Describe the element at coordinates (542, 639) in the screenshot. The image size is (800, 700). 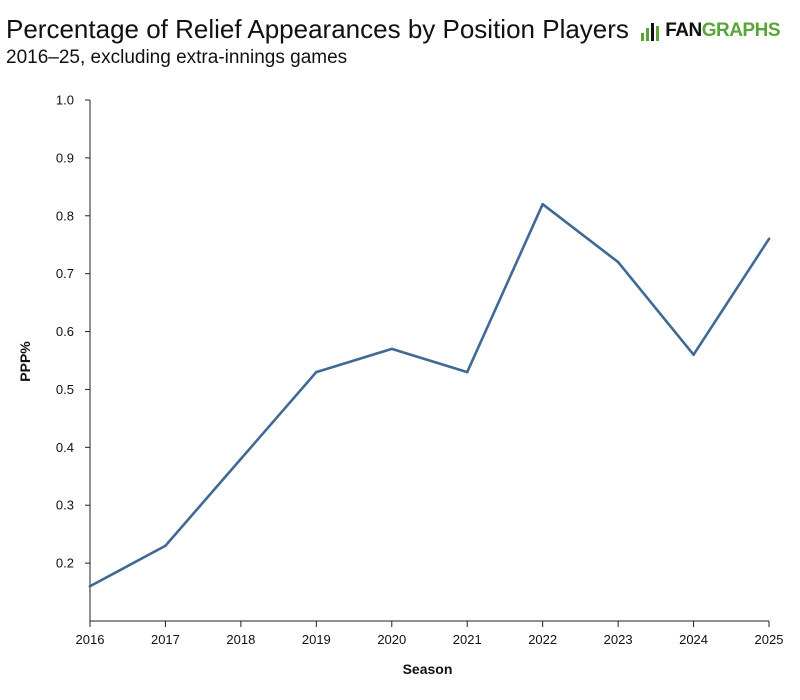
I see `x-tick-label: 2022` at that location.